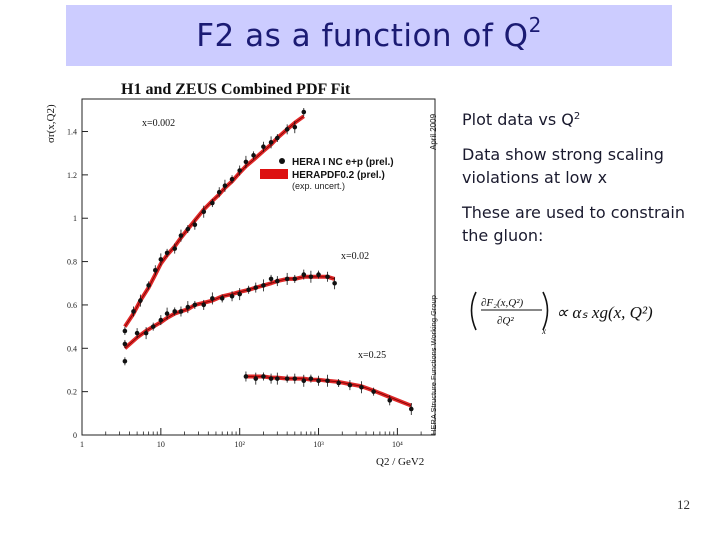 This screenshot has height=540, width=720. Describe the element at coordinates (274, 174) in the screenshot. I see `legend-fit-swatch` at that location.